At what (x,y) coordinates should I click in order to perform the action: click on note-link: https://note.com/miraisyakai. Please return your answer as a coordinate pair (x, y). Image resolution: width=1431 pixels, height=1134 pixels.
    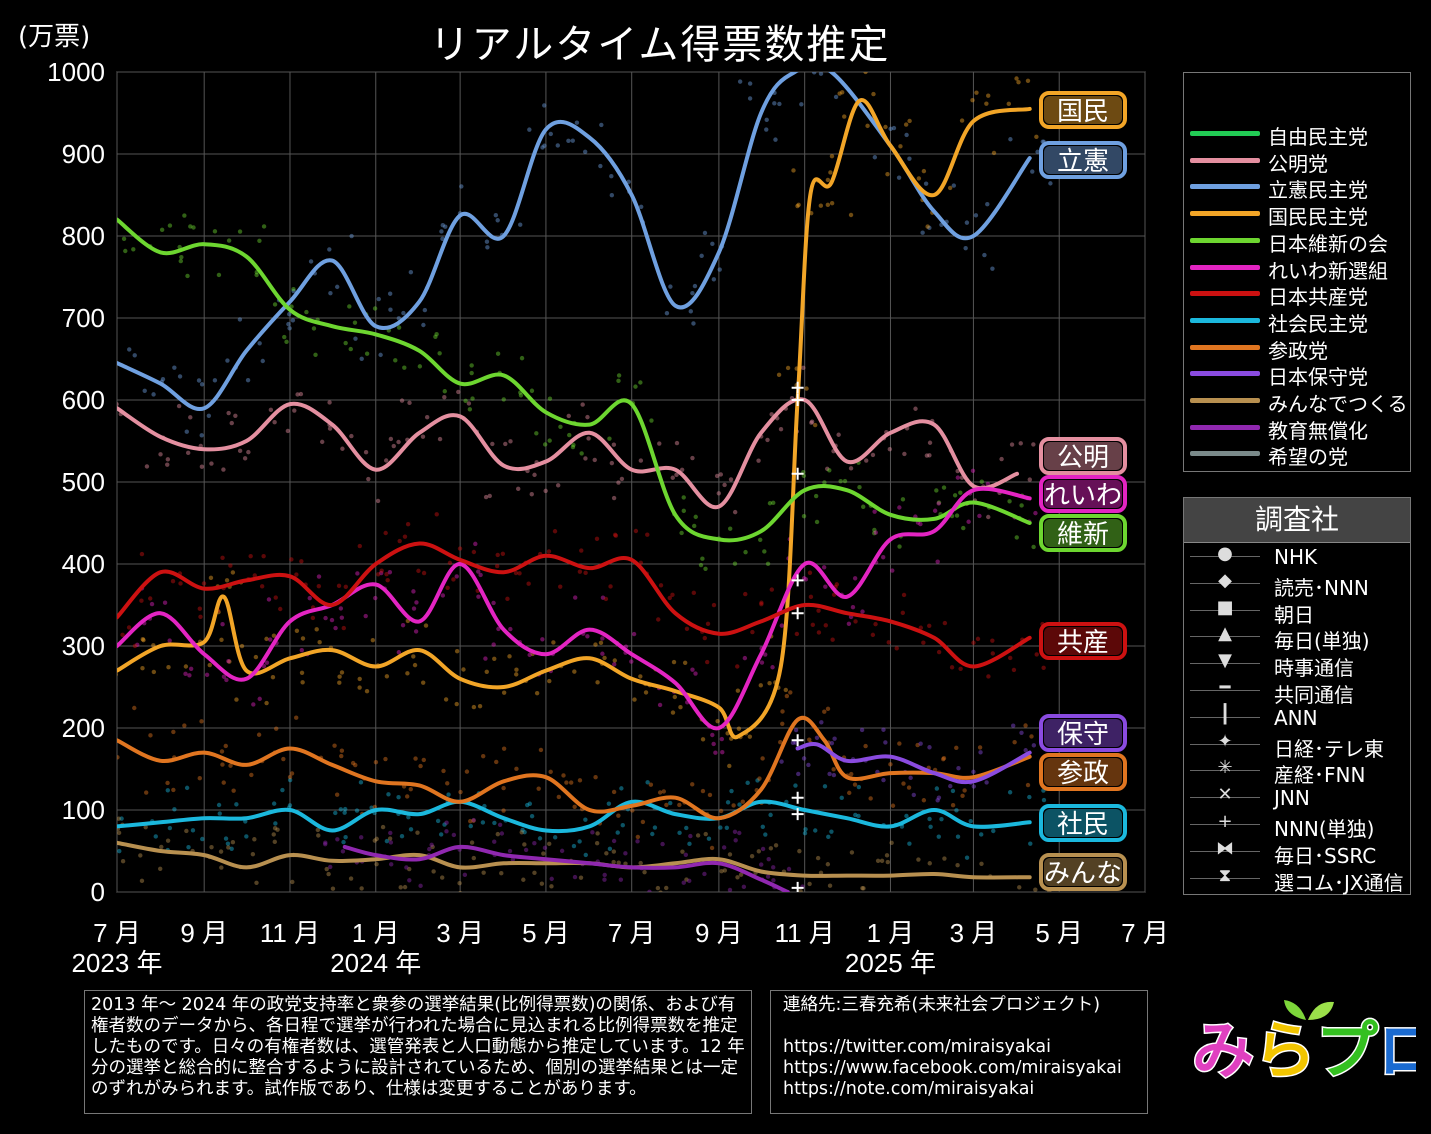
    Looking at the image, I should click on (909, 1089).